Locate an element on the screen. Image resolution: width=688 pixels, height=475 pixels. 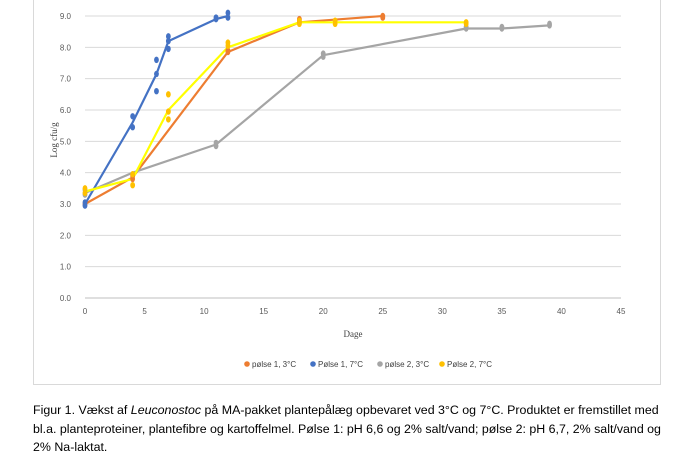
x-tick-label: 40 is located at coordinates (561, 311).